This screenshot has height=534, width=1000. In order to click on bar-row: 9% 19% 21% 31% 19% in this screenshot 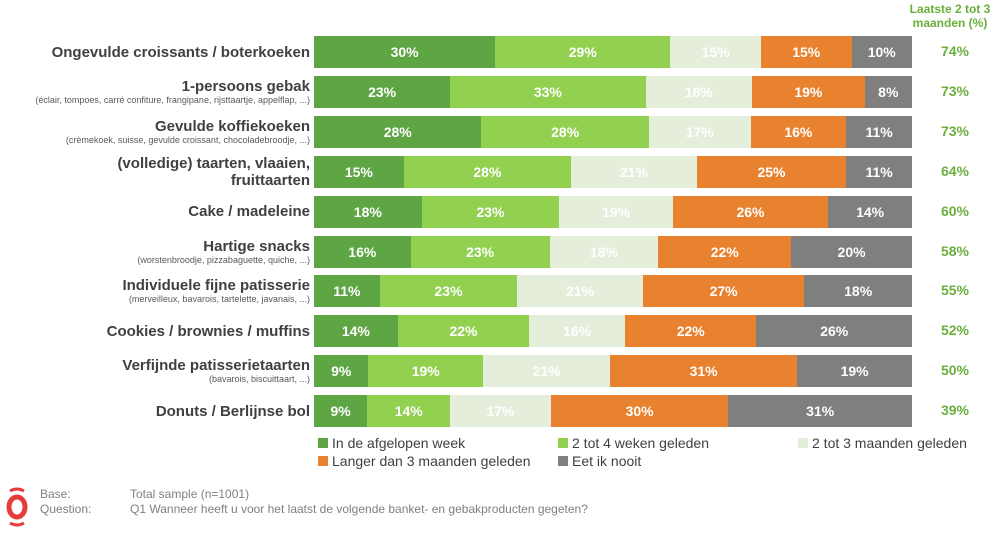, I will do `click(613, 371)`.